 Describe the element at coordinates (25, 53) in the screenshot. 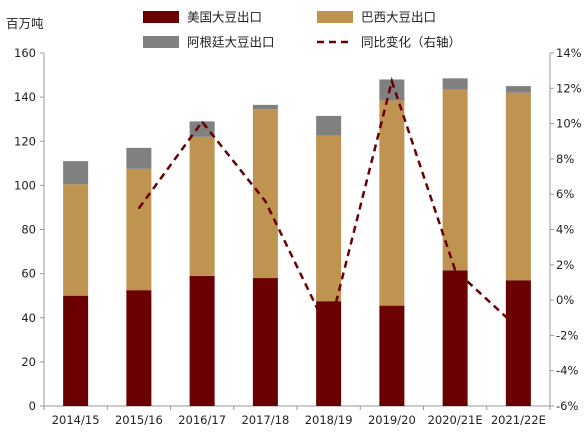

I see `left-axis-tick-label: 160` at that location.